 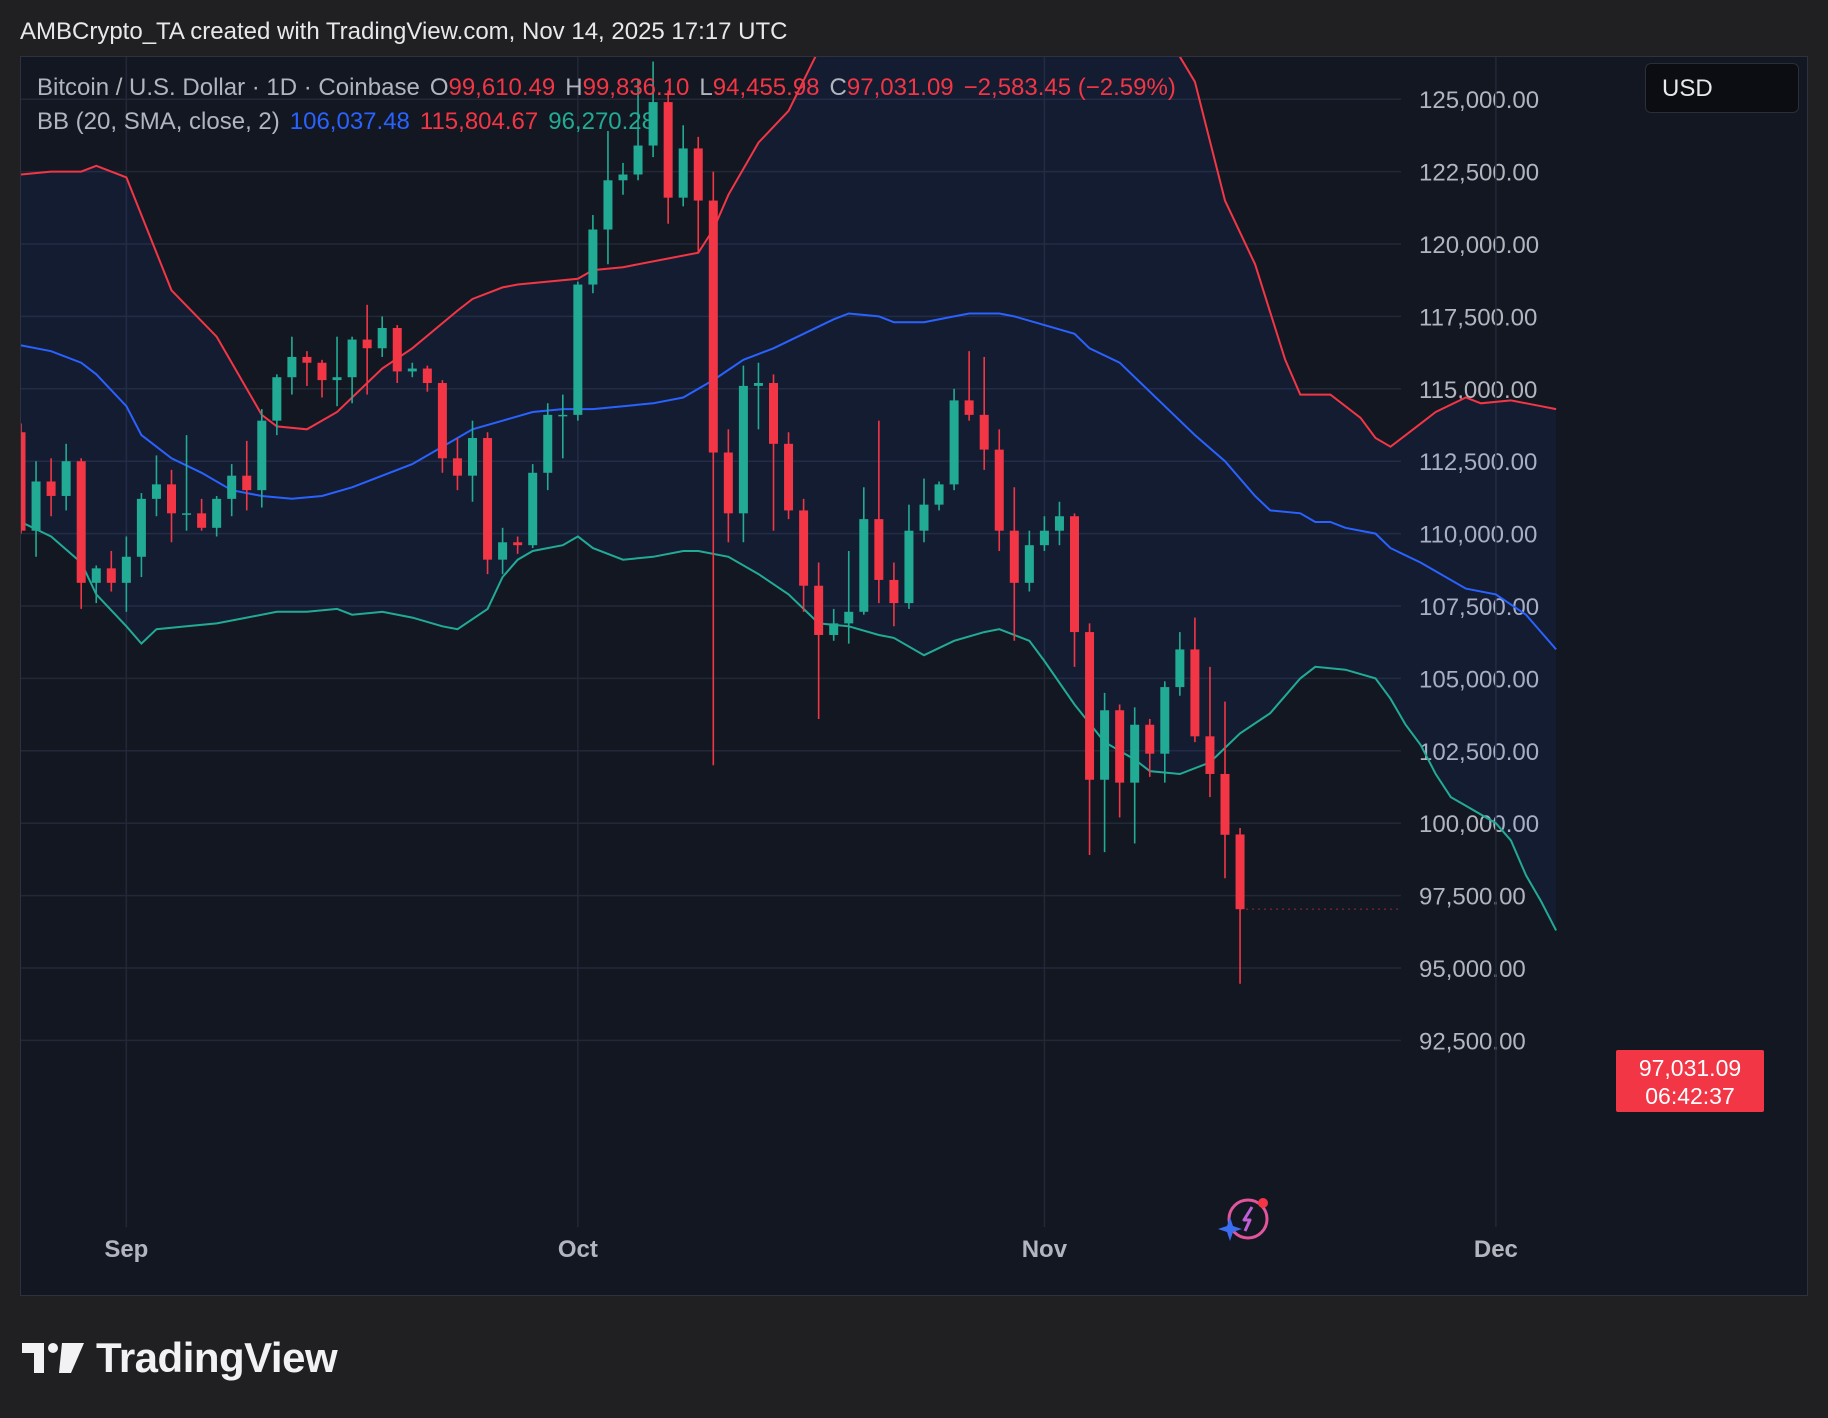 I want to click on sparkle-icon, so click(x=1246, y=1221).